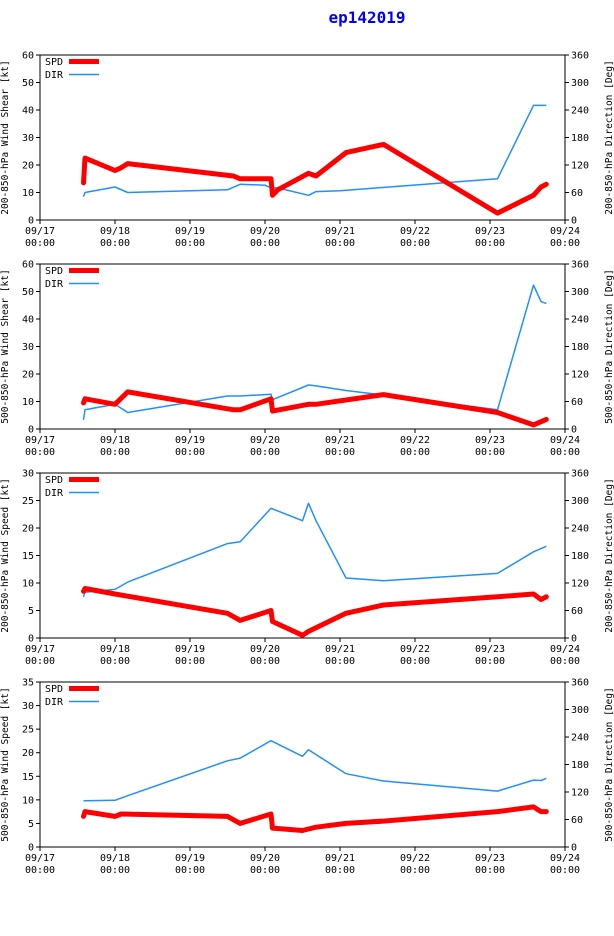 The height and width of the screenshot is (936, 614). Describe the element at coordinates (265, 440) in the screenshot. I see `panel-2-x-tick-date: 09/20` at that location.